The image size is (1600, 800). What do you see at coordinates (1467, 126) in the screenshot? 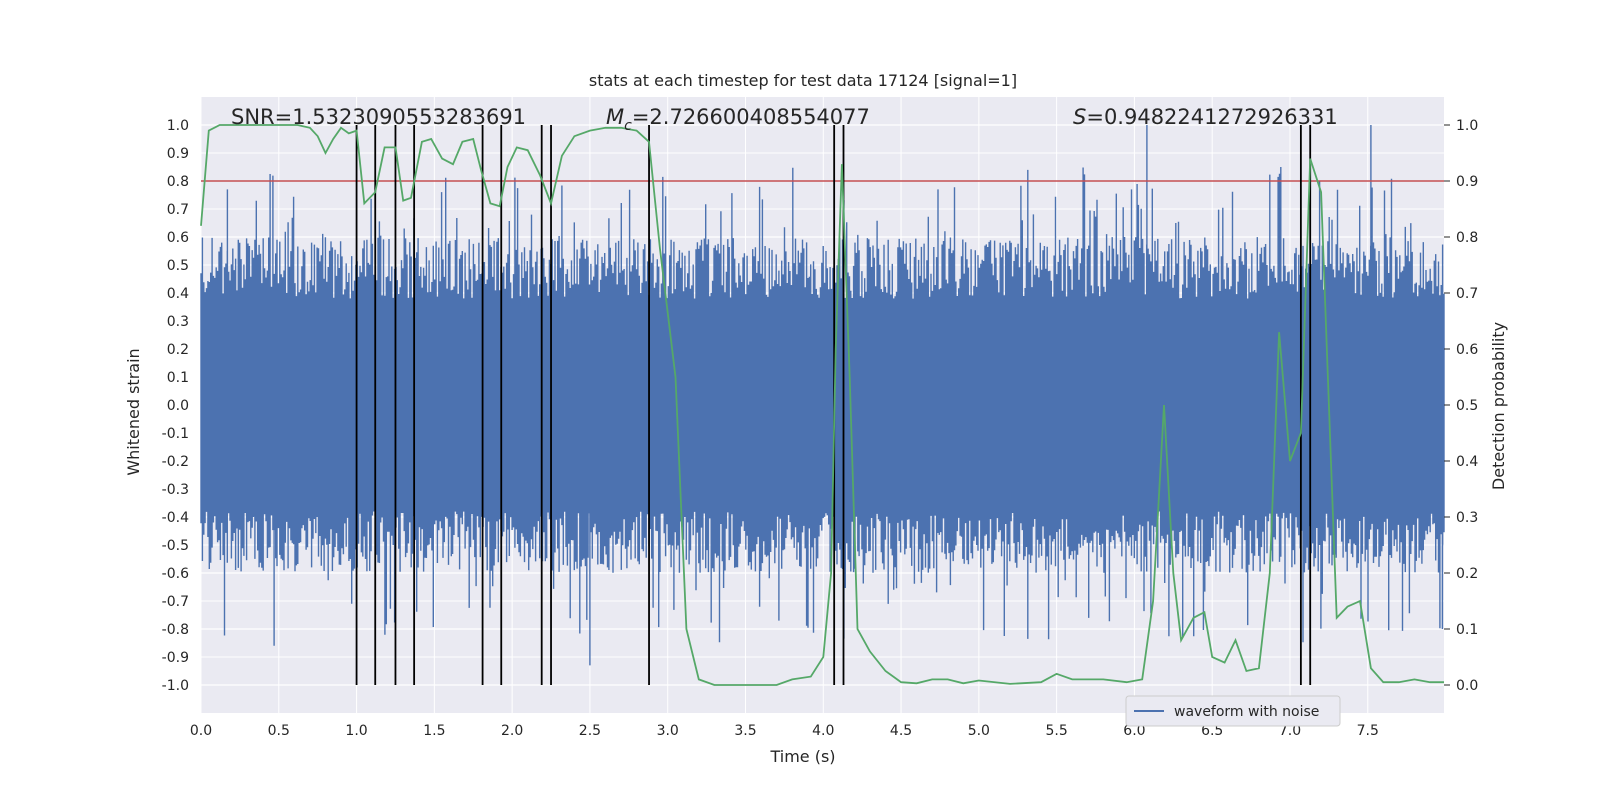
I see `y2-tick-label: 1.0` at bounding box center [1467, 126].